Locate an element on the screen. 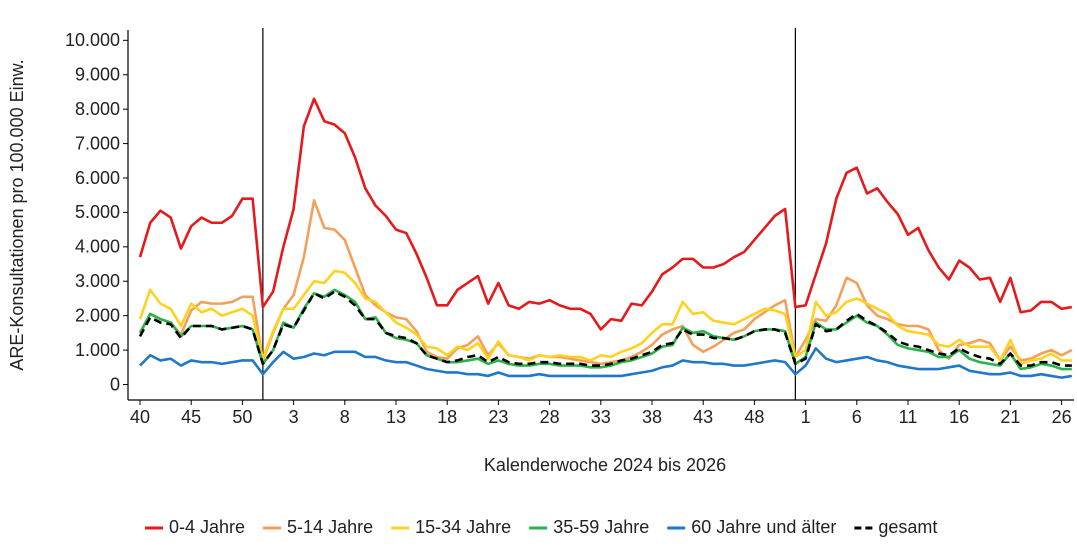 The width and height of the screenshot is (1077, 550). x-tick-label: 45 is located at coordinates (191, 417).